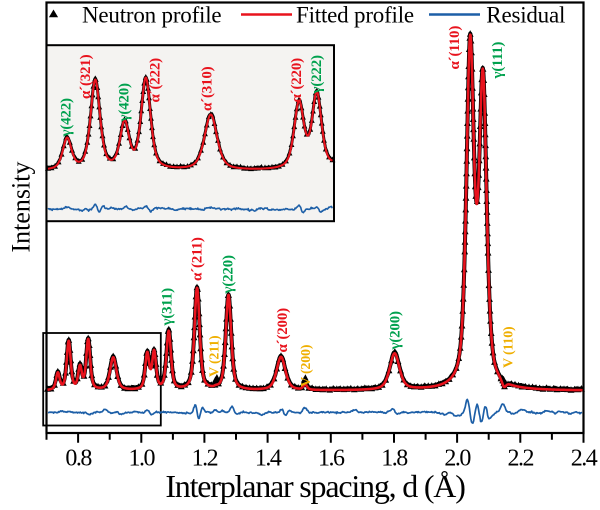 The image size is (600, 510). I want to click on svg-text: Neutron profile, so click(151, 14).